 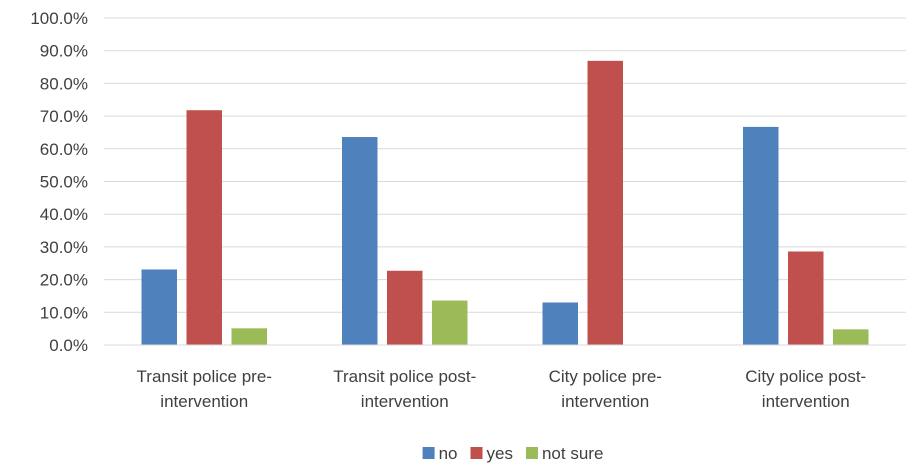 I want to click on legend-swatch-not-sure, so click(x=531, y=453).